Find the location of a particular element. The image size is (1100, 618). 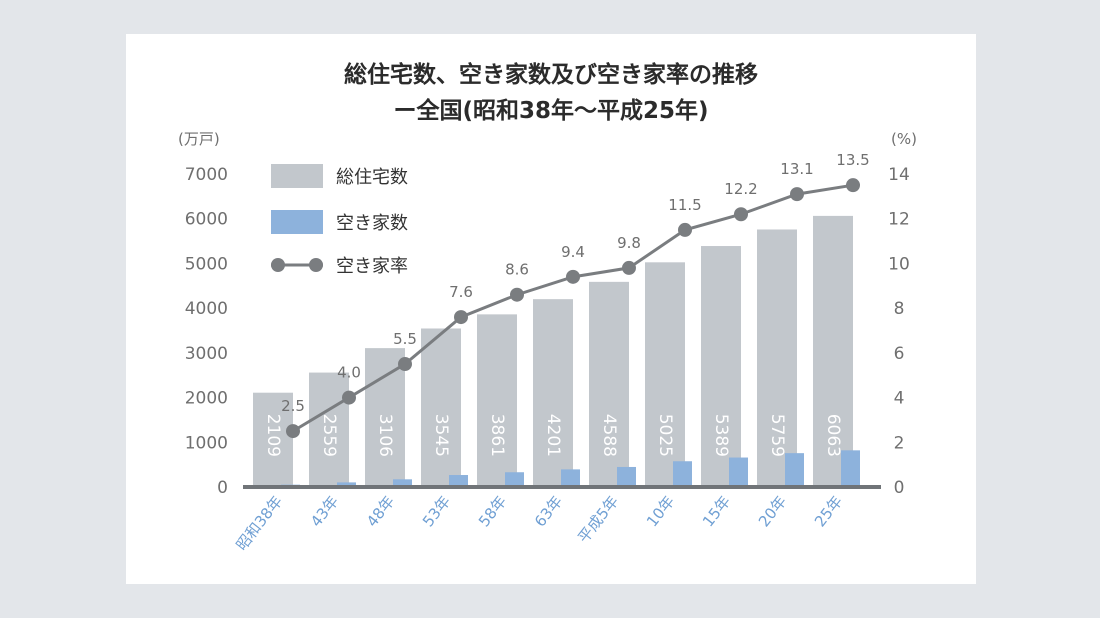

vacancy-rate-label: 4.0 is located at coordinates (349, 373).